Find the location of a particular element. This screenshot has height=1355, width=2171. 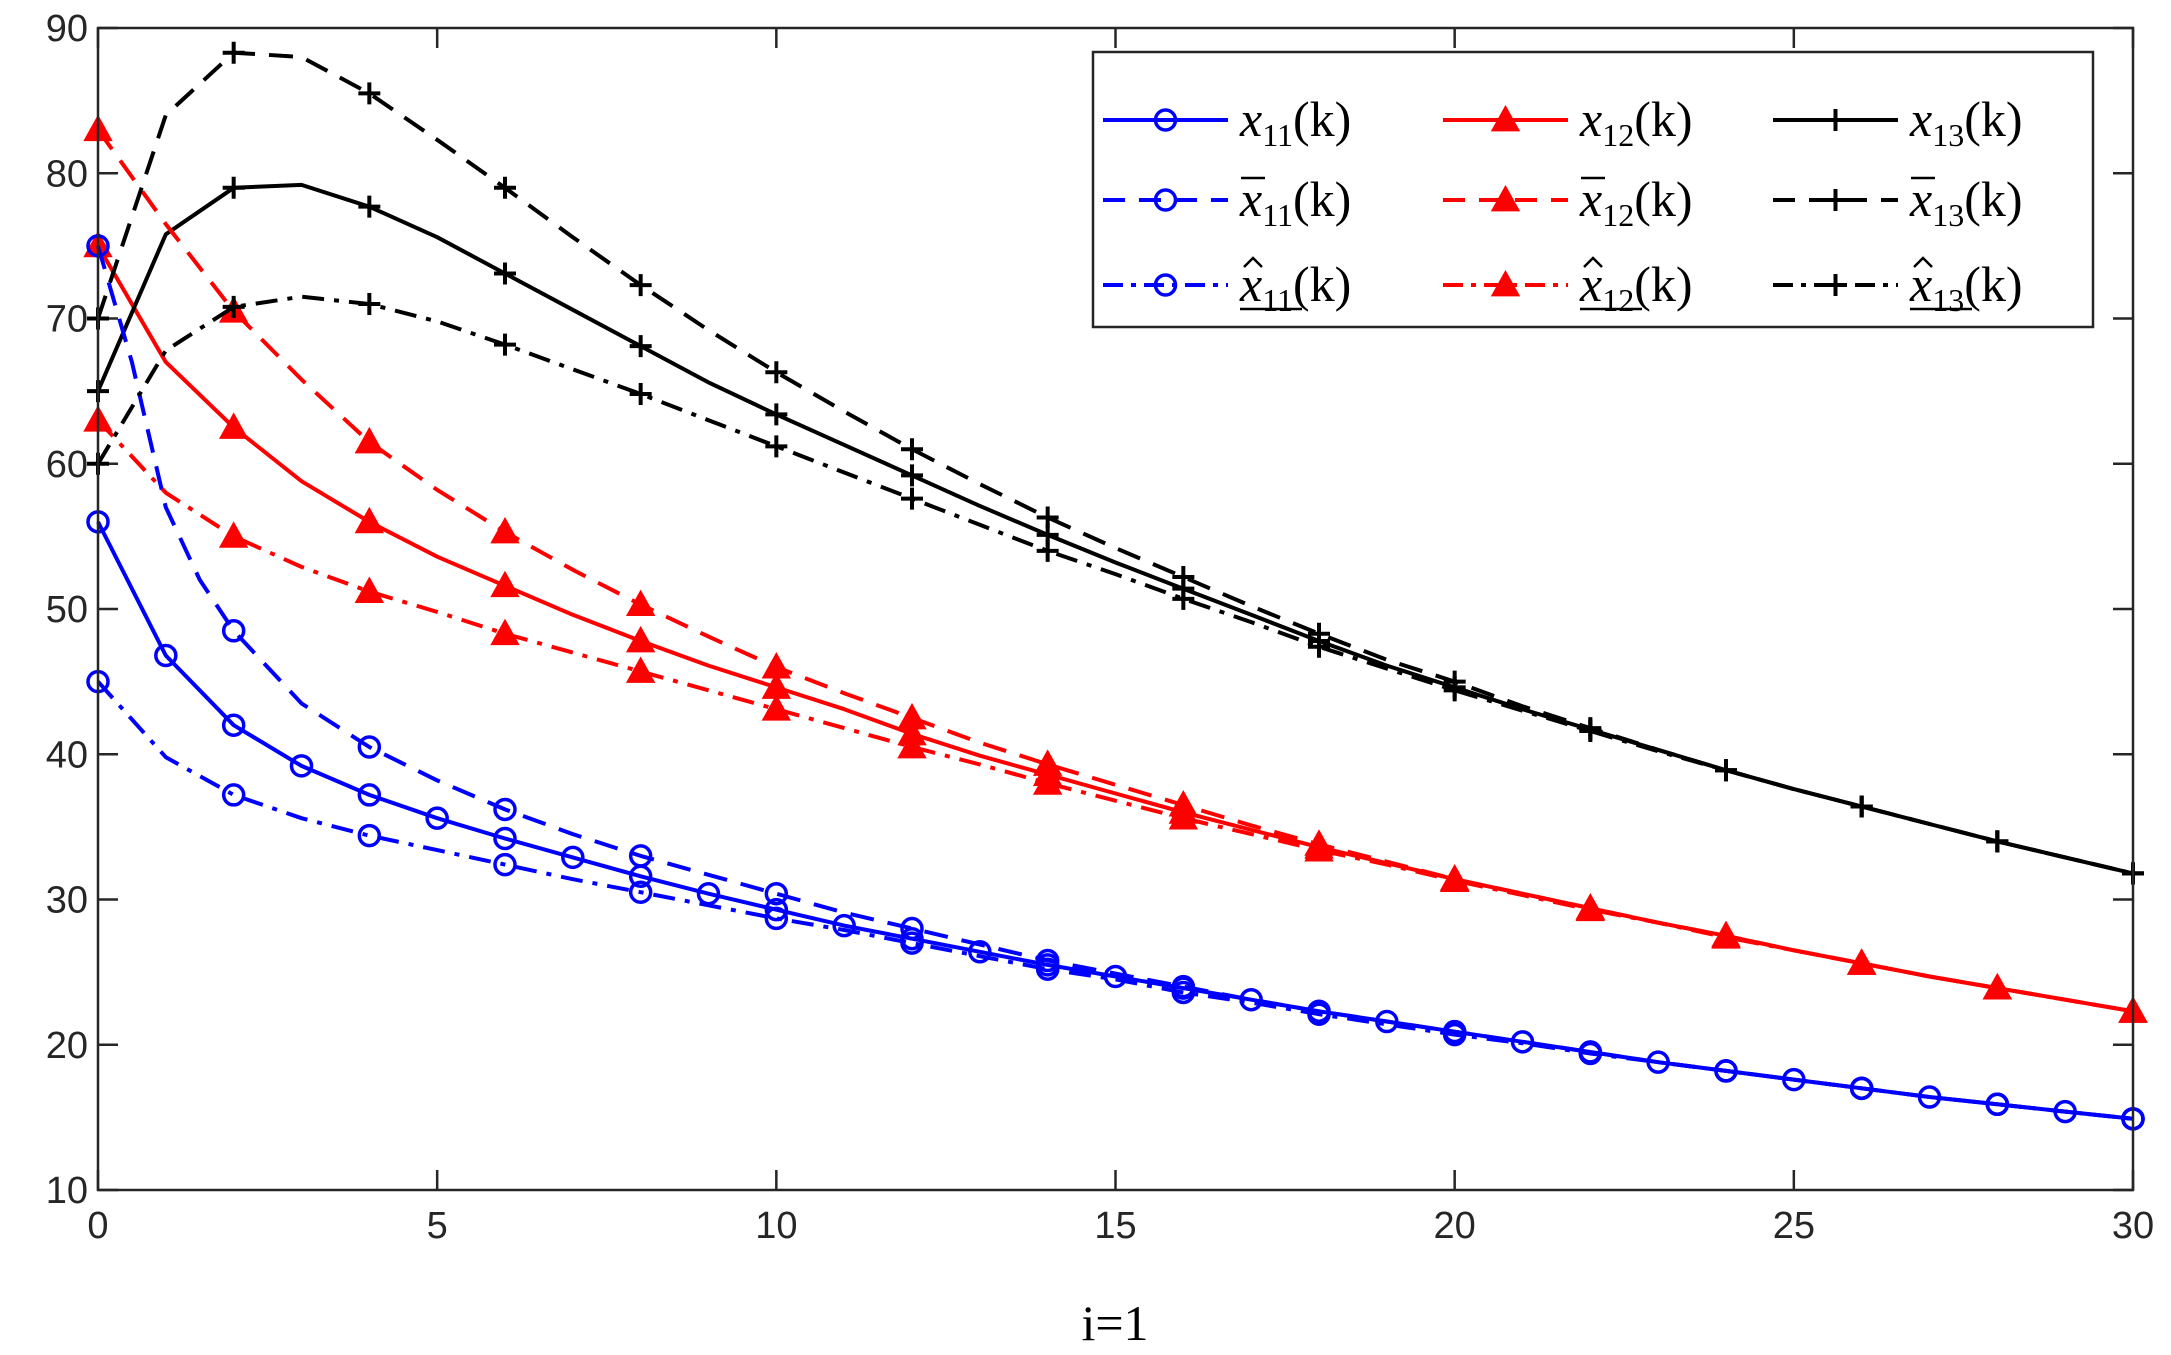

legend-item-7: x11(k) is located at coordinates (1227, 287).